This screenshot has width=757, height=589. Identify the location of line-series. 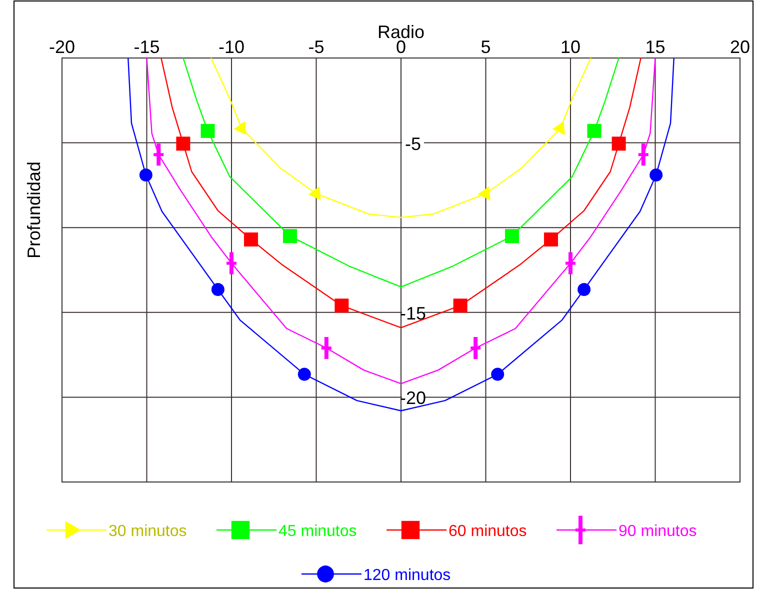
(401, 137).